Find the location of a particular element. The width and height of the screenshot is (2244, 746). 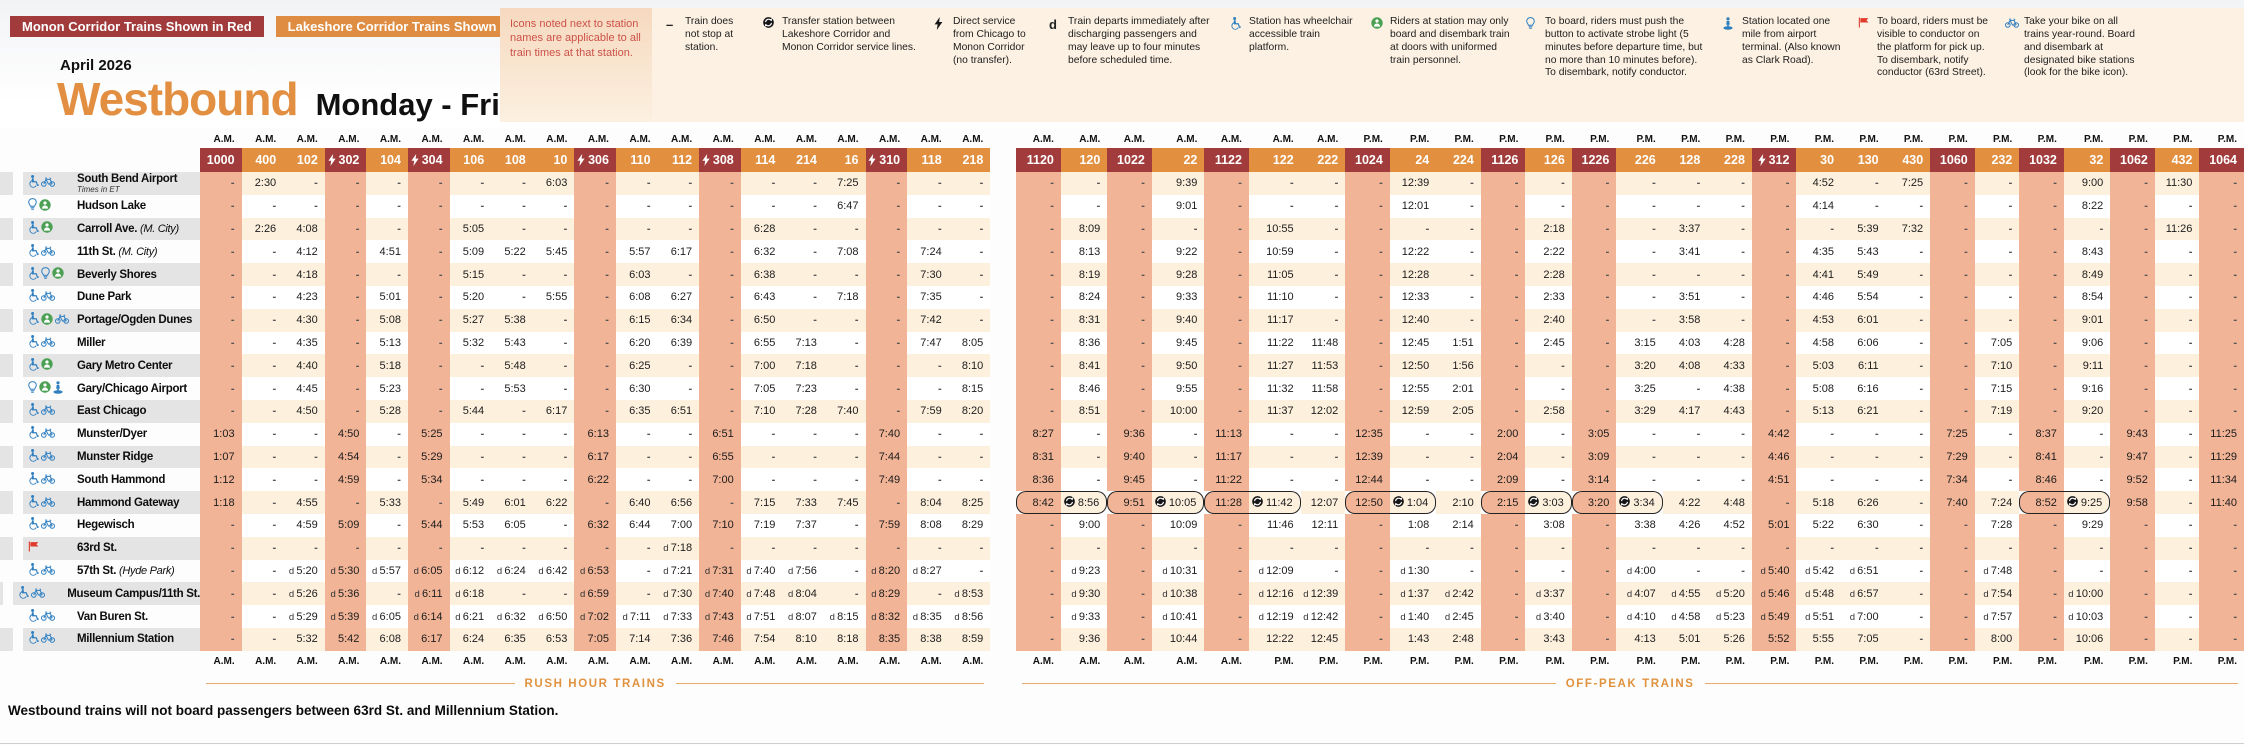

time-cell: 4:30 is located at coordinates (304, 320).